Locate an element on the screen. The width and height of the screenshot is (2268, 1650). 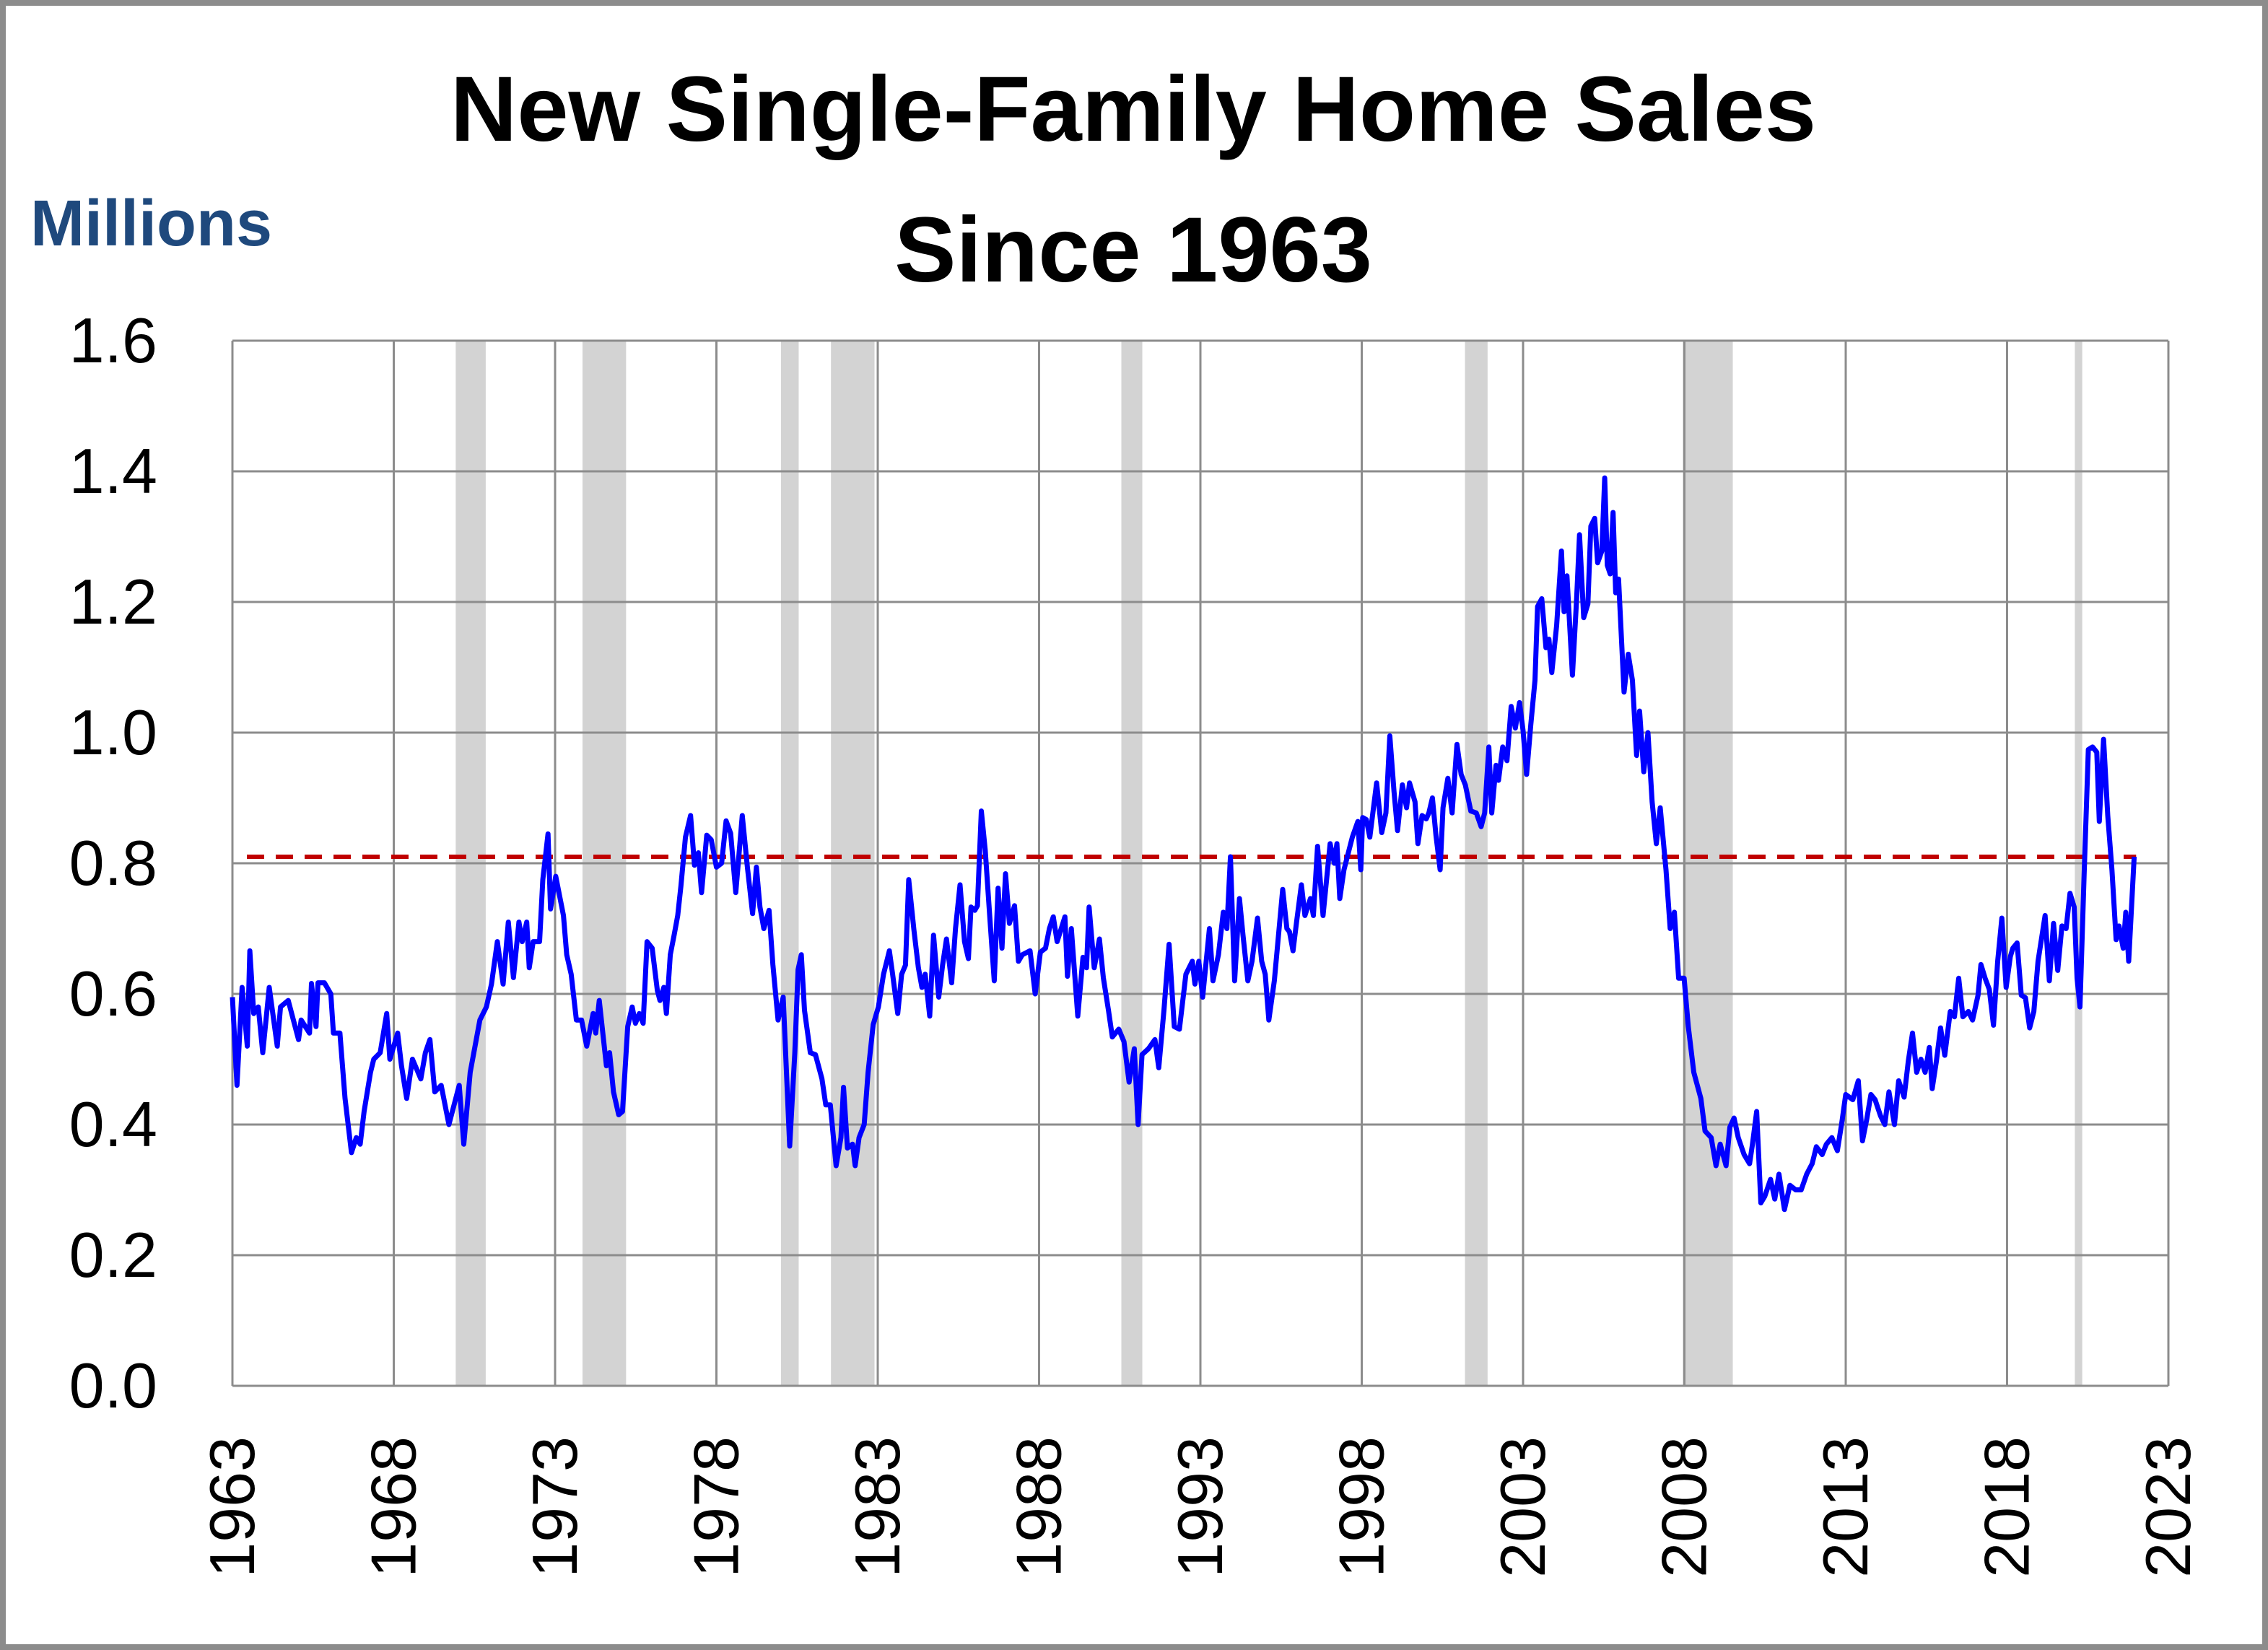
y-axis-unit-label: Millions is located at coordinates (151, 224).